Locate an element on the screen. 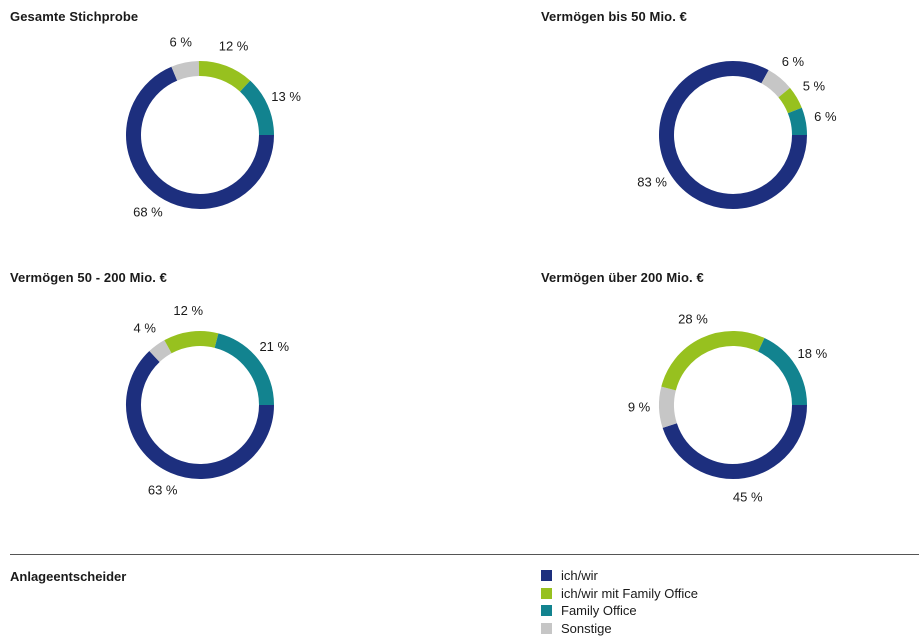 Image resolution: width=919 pixels, height=641 pixels. chart-title-bis-50: Vermögen bis 50 Mio. € is located at coordinates (614, 16).